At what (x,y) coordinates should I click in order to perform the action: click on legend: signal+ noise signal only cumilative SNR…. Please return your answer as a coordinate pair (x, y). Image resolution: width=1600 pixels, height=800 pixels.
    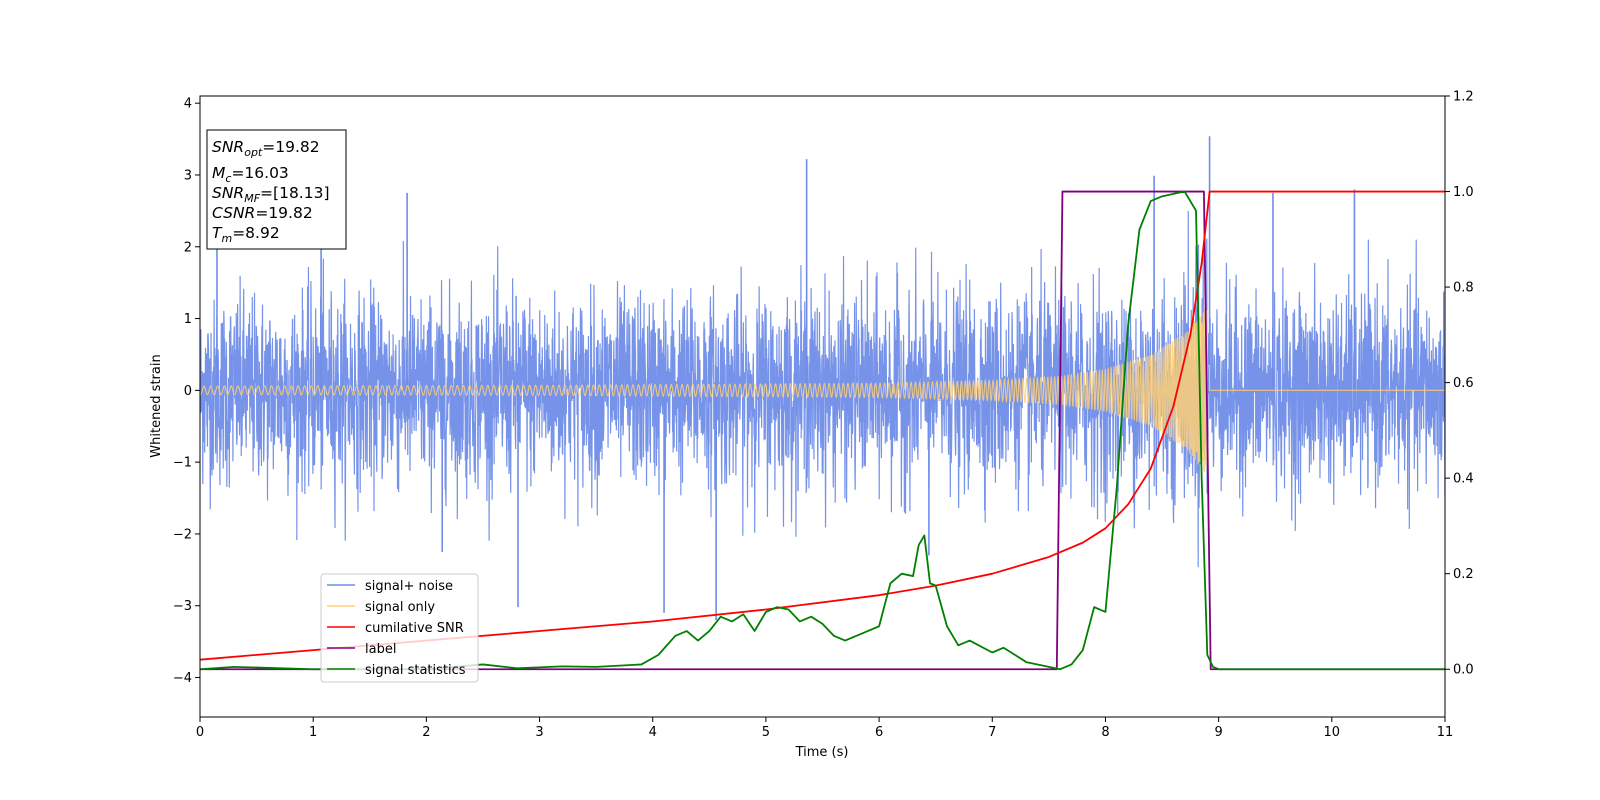
    Looking at the image, I should click on (399, 628).